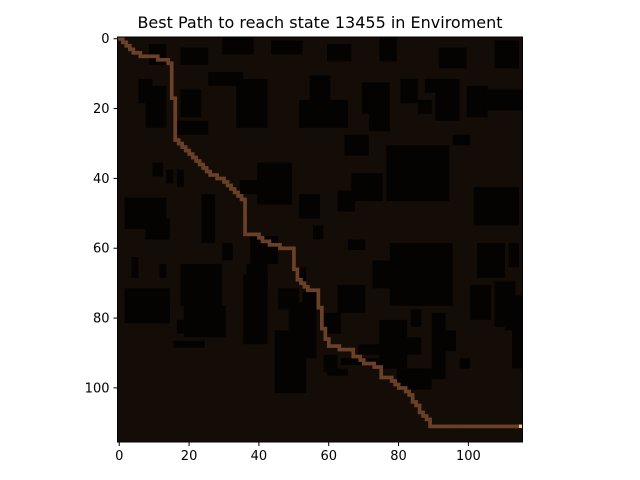  I want to click on y-tick-label: 80, so click(101, 319).